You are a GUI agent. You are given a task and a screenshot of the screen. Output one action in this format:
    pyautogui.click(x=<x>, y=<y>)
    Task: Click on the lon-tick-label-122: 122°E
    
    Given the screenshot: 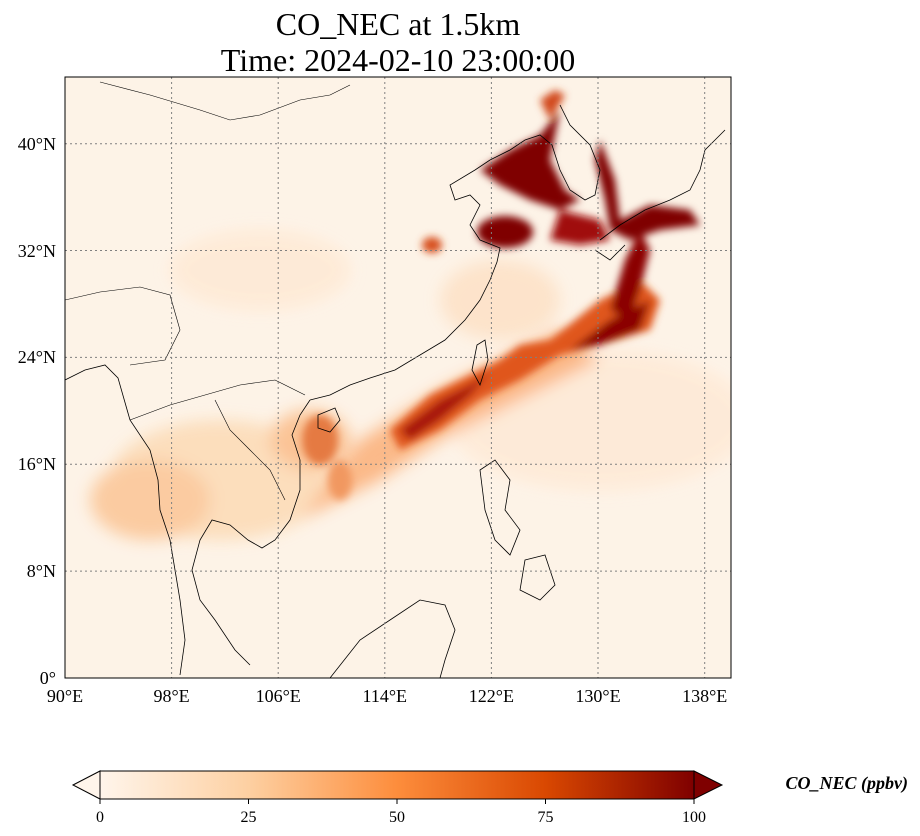 What is the action you would take?
    pyautogui.click(x=491, y=696)
    